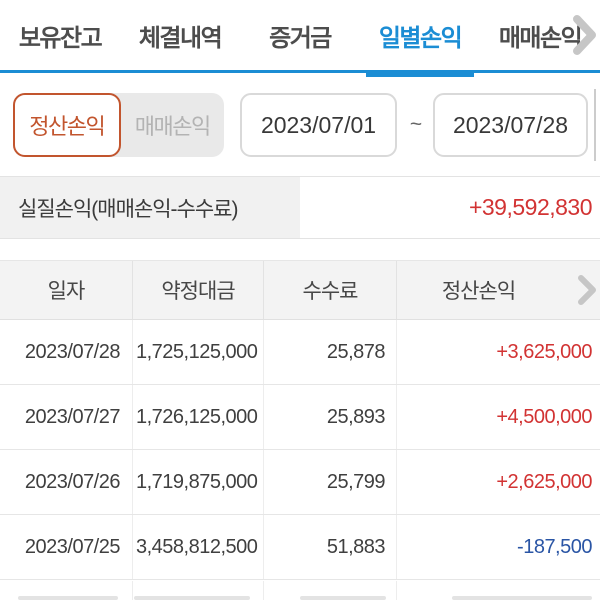  I want to click on tab-holdings: 보유잔고, so click(60, 38).